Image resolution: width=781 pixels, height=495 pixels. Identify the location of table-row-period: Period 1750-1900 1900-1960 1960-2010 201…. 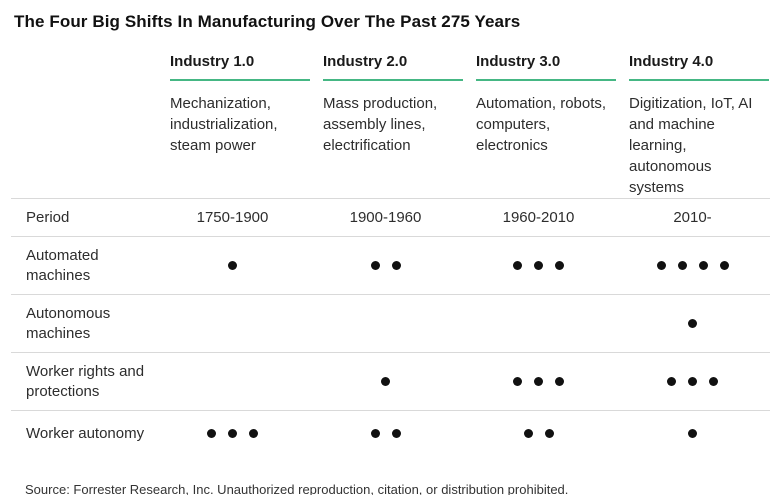
(390, 217).